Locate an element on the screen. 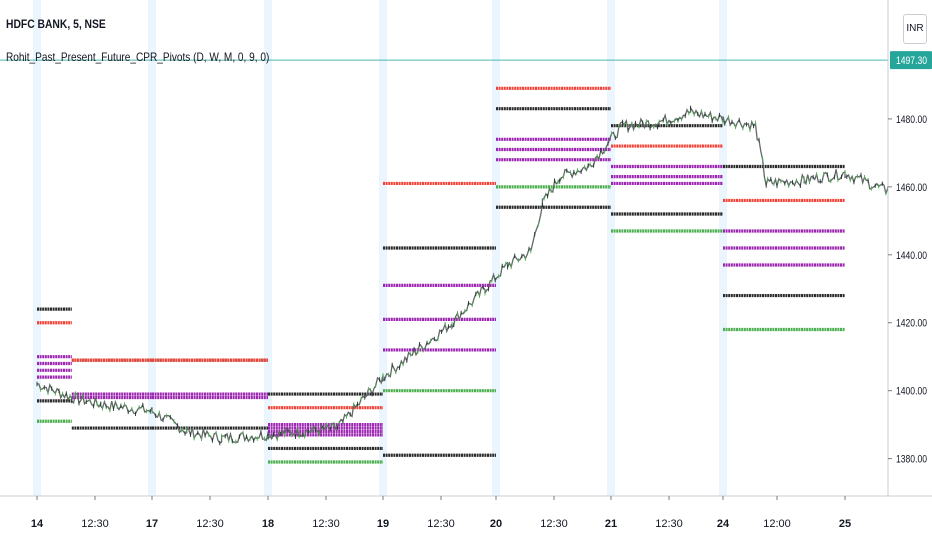  y-tick-label: 1420.00 is located at coordinates (911, 324).